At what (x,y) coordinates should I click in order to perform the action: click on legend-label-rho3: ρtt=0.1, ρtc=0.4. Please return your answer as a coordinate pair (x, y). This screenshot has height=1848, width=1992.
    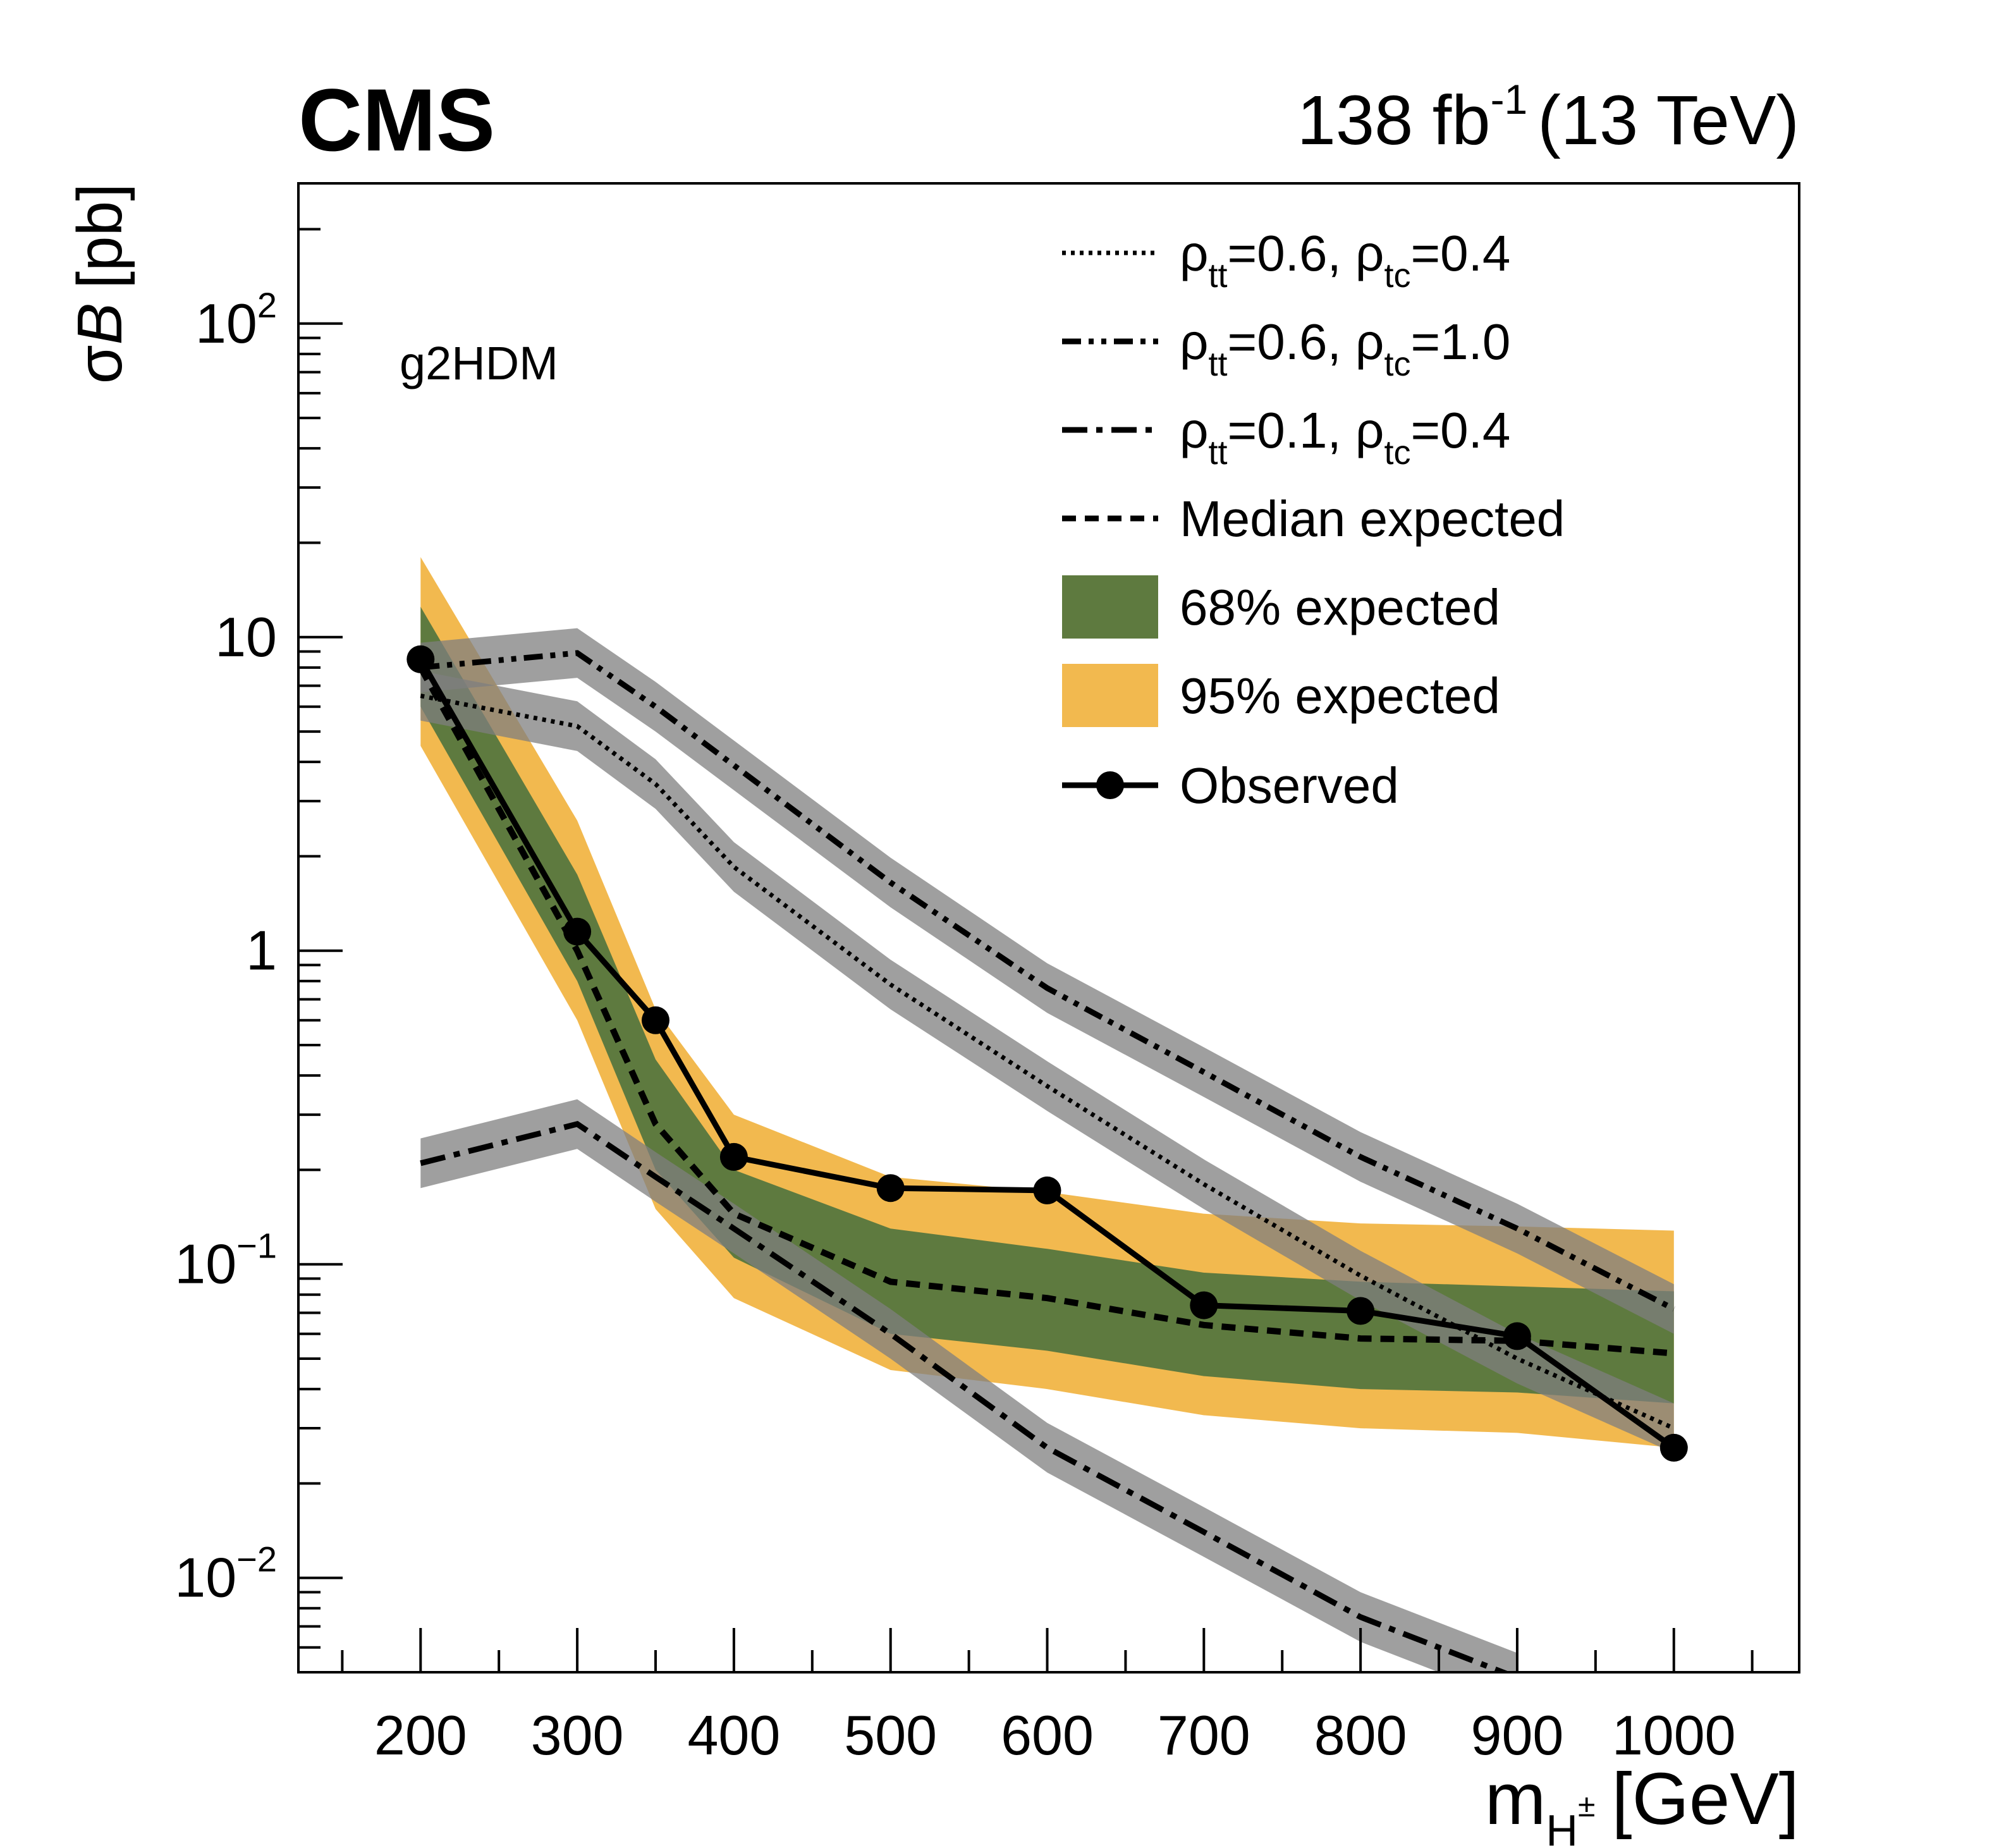
    Looking at the image, I should click on (1345, 437).